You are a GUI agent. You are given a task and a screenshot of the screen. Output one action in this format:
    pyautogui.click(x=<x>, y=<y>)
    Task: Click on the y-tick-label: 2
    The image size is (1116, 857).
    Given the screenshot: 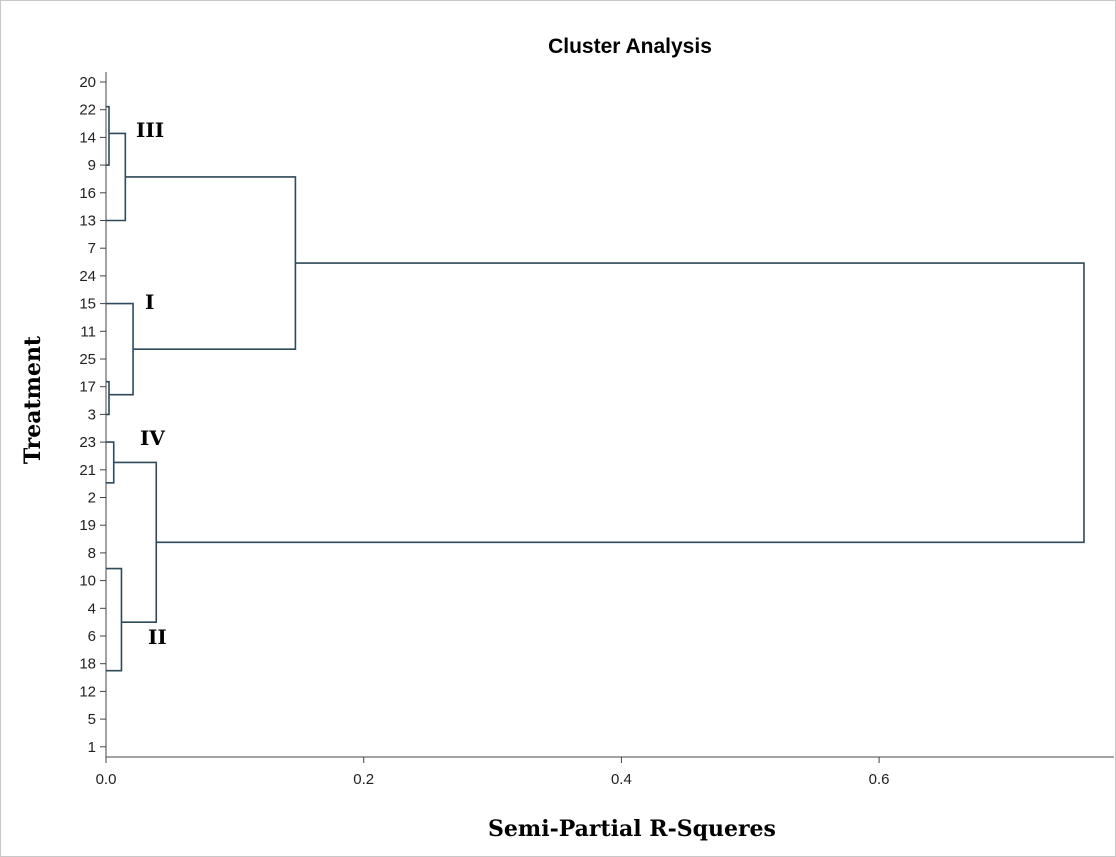 What is the action you would take?
    pyautogui.click(x=92, y=498)
    